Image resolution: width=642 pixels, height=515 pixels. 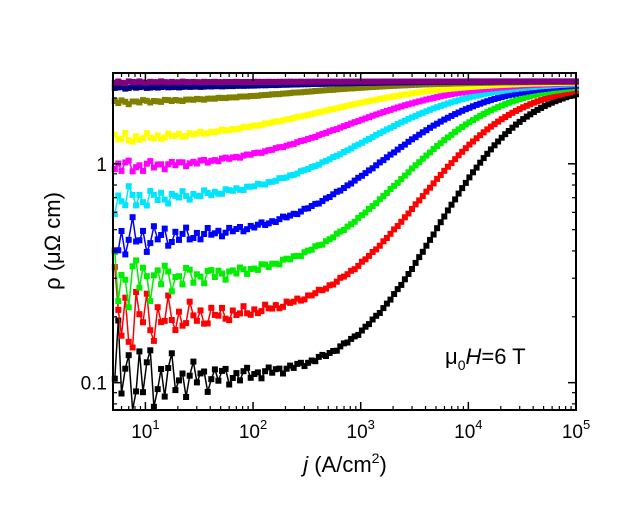 I want to click on x-tick-label: 105, so click(x=576, y=430).